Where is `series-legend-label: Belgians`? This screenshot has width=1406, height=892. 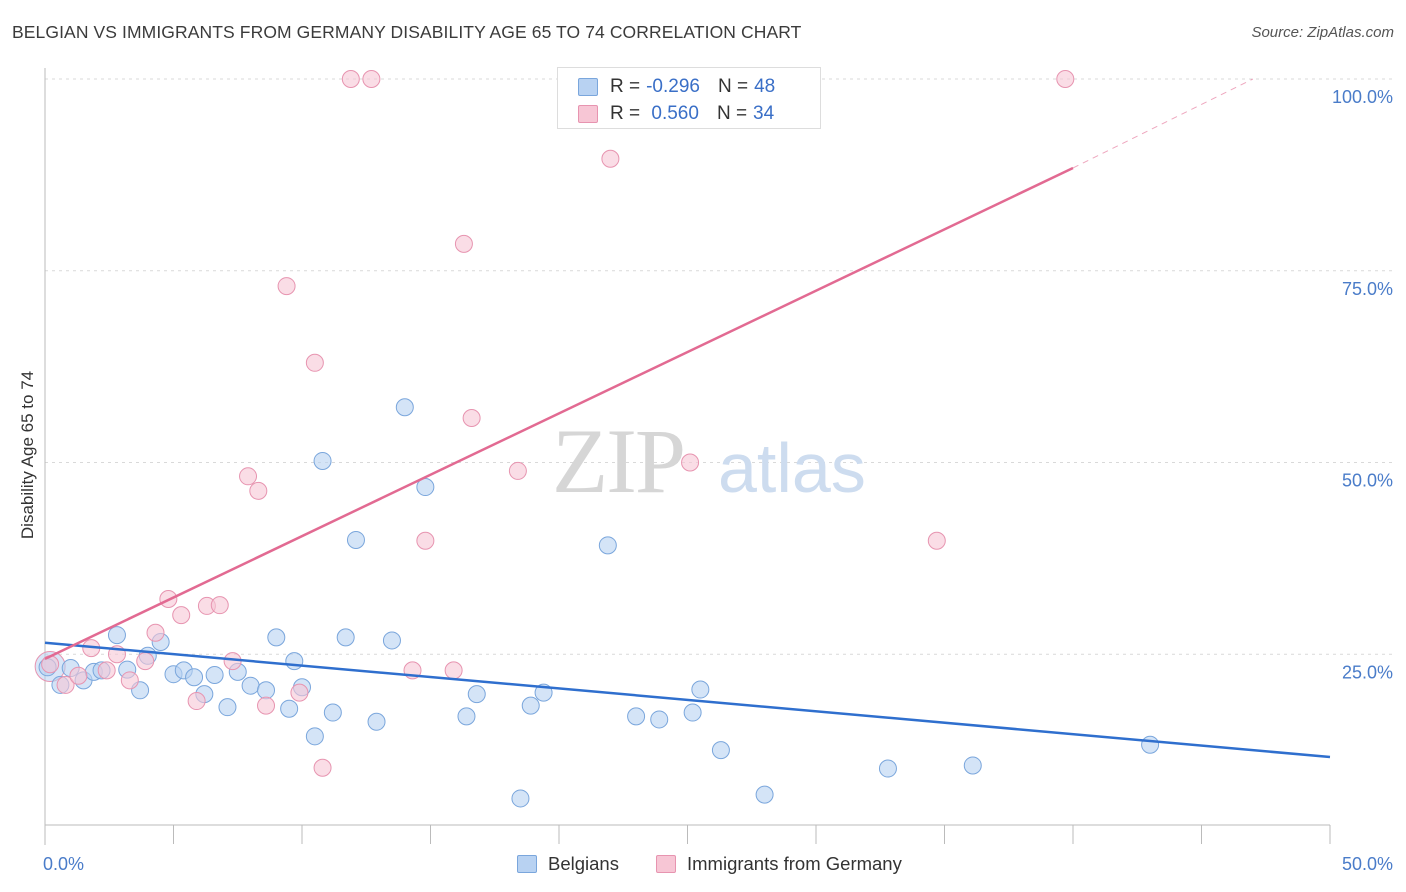
series-legend-label: Belgians is located at coordinates (583, 863).